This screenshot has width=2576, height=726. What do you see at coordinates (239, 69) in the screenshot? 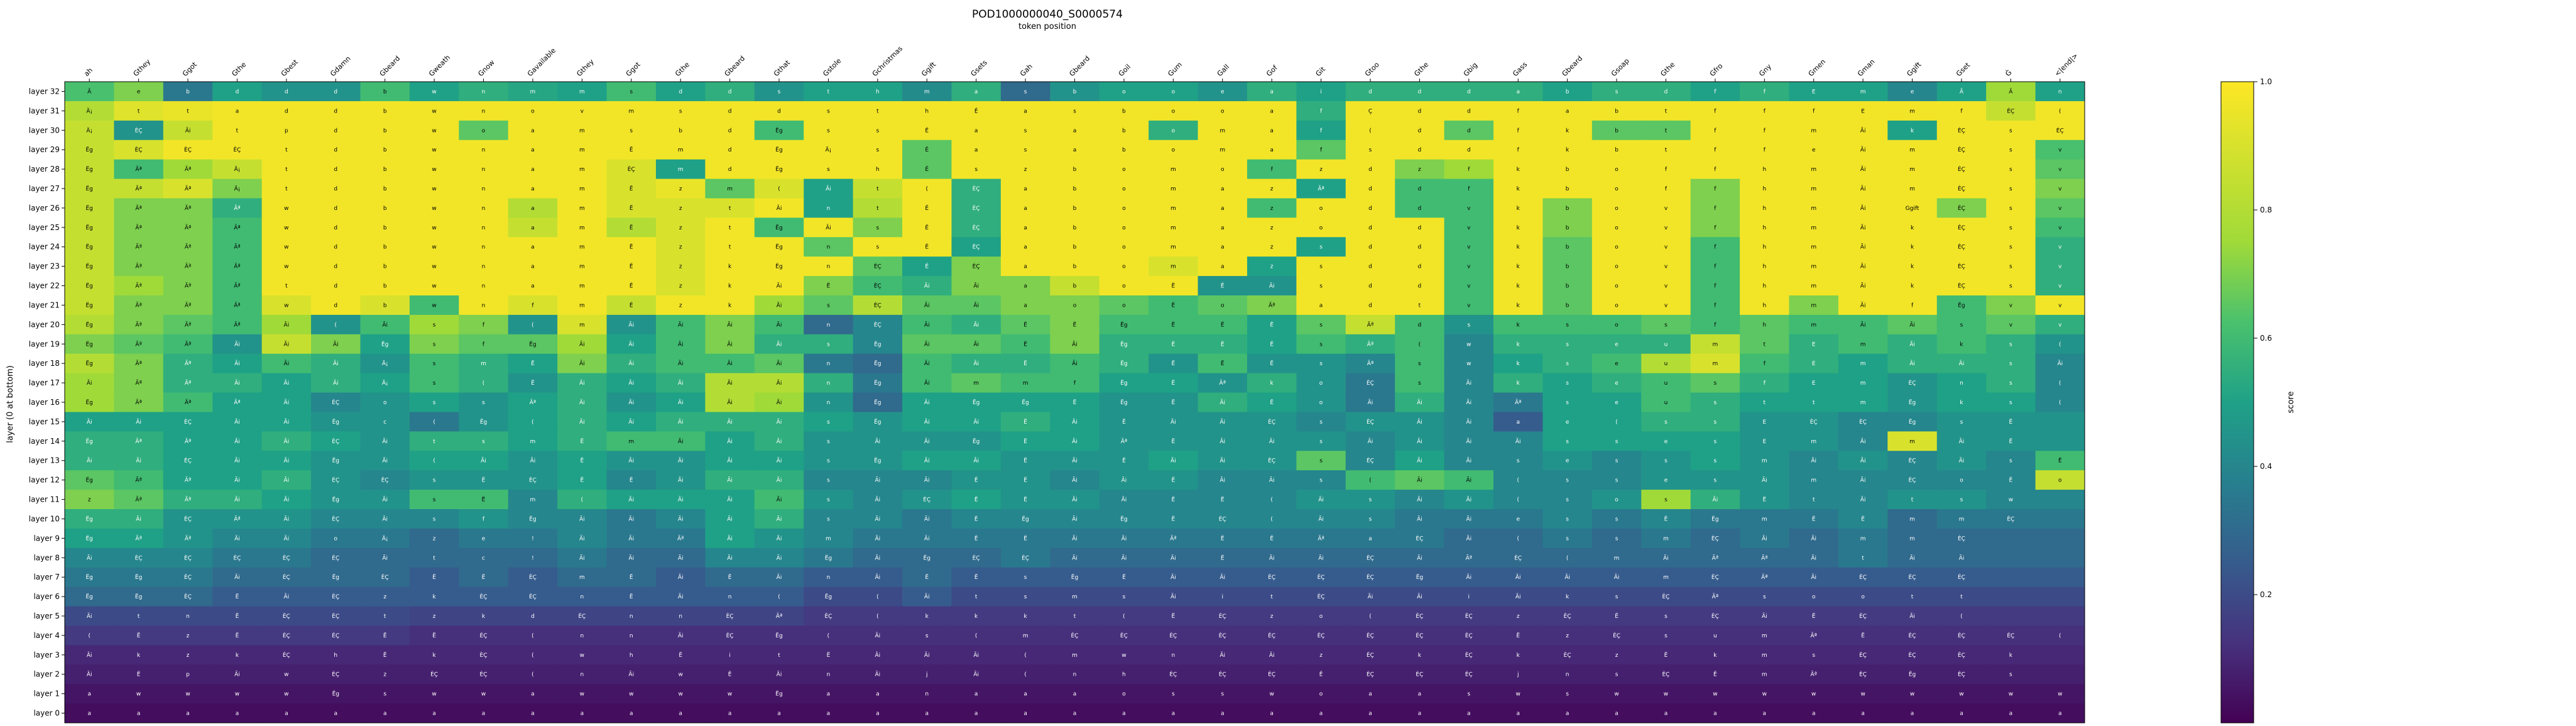
I see `x-tick-label: Gthe` at bounding box center [239, 69].